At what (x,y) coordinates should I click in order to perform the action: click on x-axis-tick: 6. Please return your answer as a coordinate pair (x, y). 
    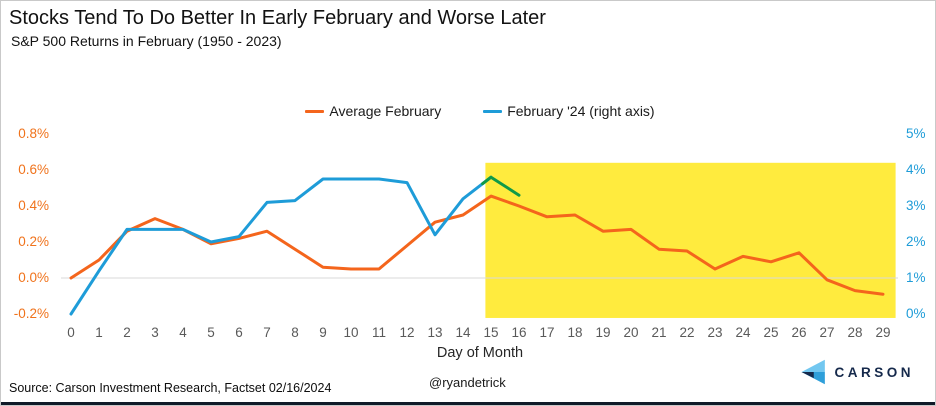
    Looking at the image, I should click on (239, 332).